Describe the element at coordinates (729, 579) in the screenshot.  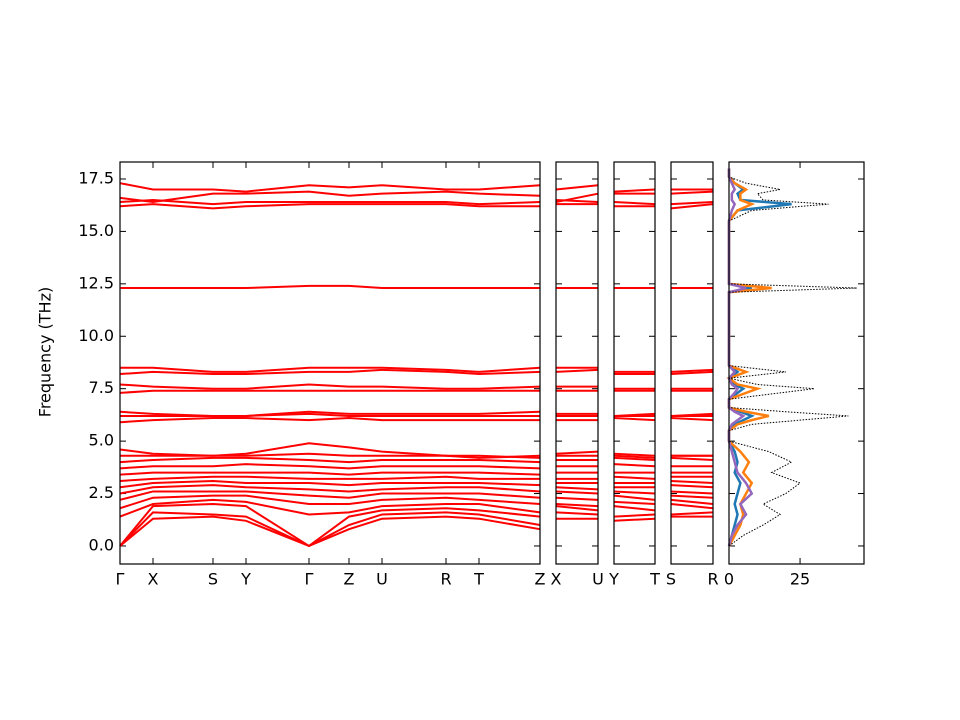
I see `x-tick-label: 0` at that location.